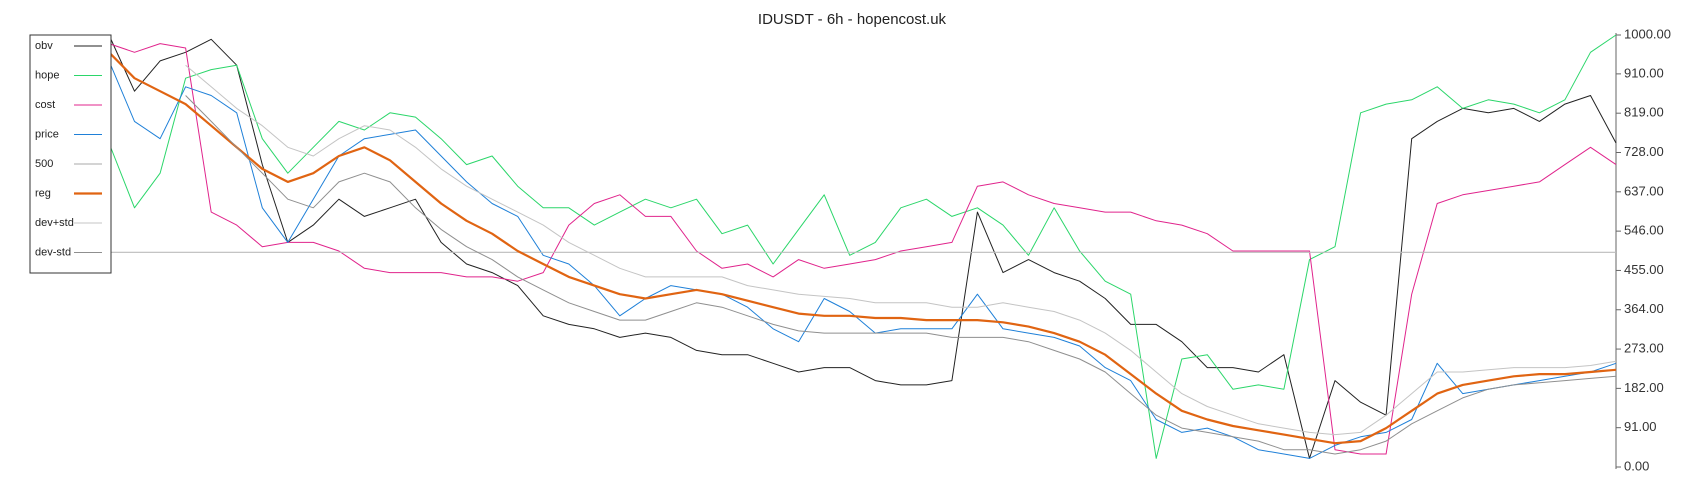 The image size is (1700, 500). I want to click on legend-label: reg, so click(43, 193).